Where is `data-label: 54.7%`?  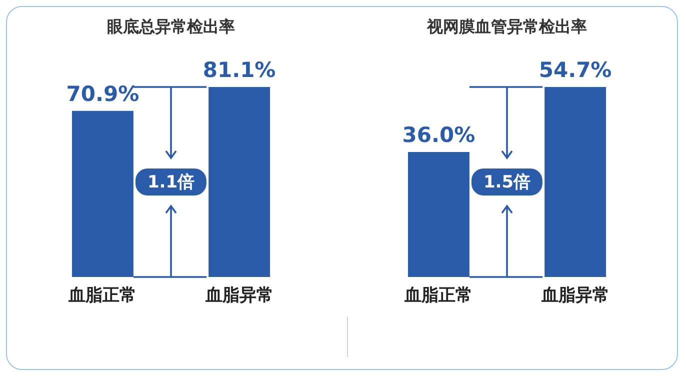
data-label: 54.7% is located at coordinates (575, 70).